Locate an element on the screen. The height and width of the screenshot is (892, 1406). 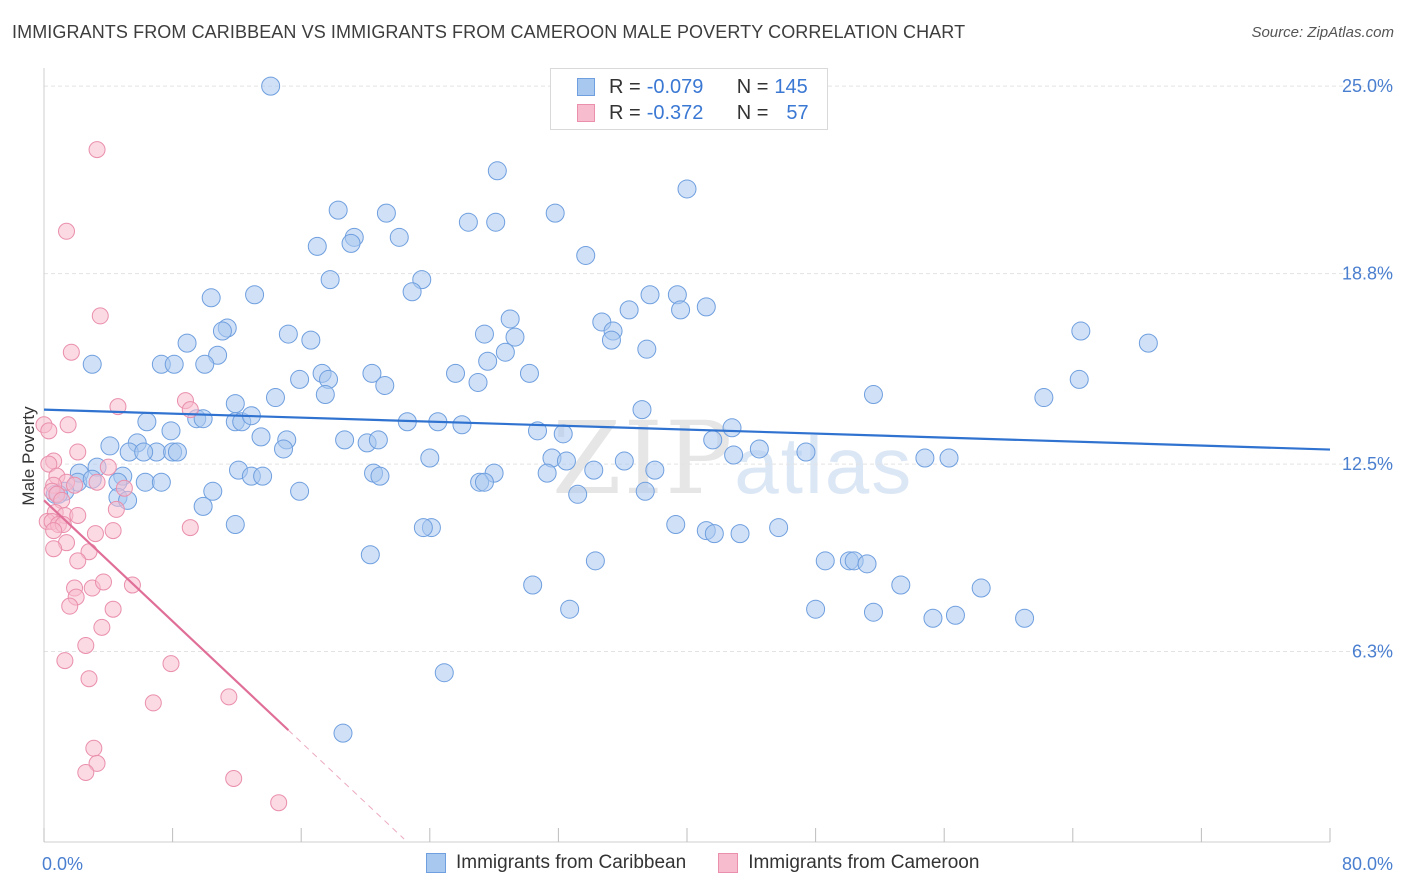
legend-row-caribbean: R = -0.079 N = 145 is located at coordinates (692, 87).